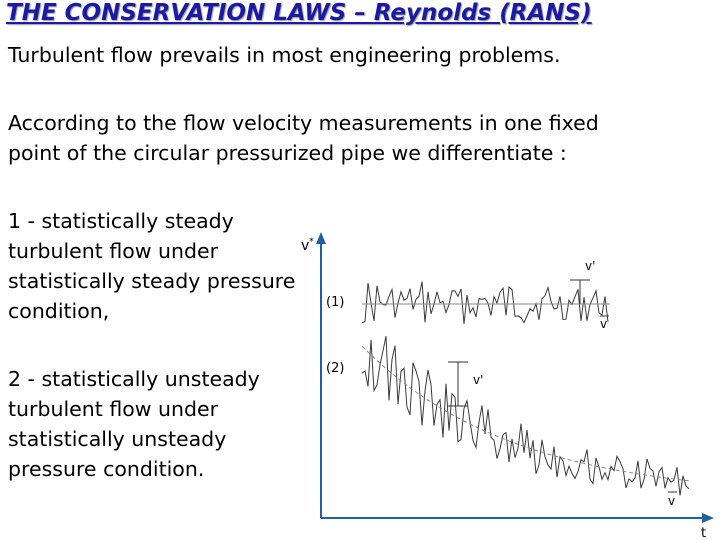  I want to click on slide-title: THE CONSERVATION LAWS – Reynolds (RANS), so click(299, 13).